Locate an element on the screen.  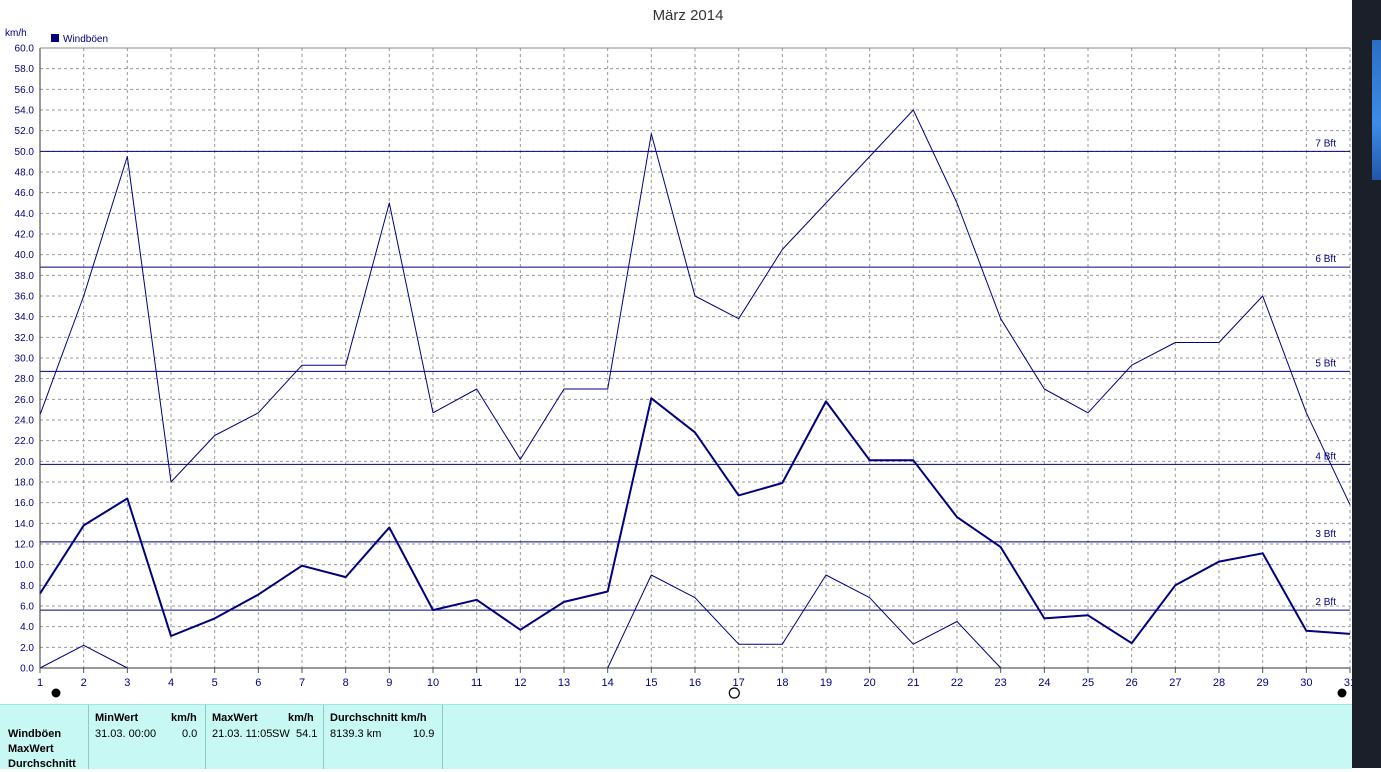
x-tick-label: 24 is located at coordinates (1044, 683).